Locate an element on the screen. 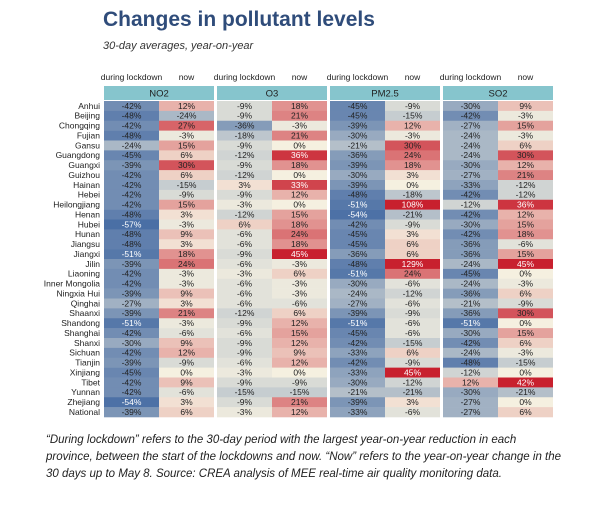  cell-value: 36% is located at coordinates (525, 205).